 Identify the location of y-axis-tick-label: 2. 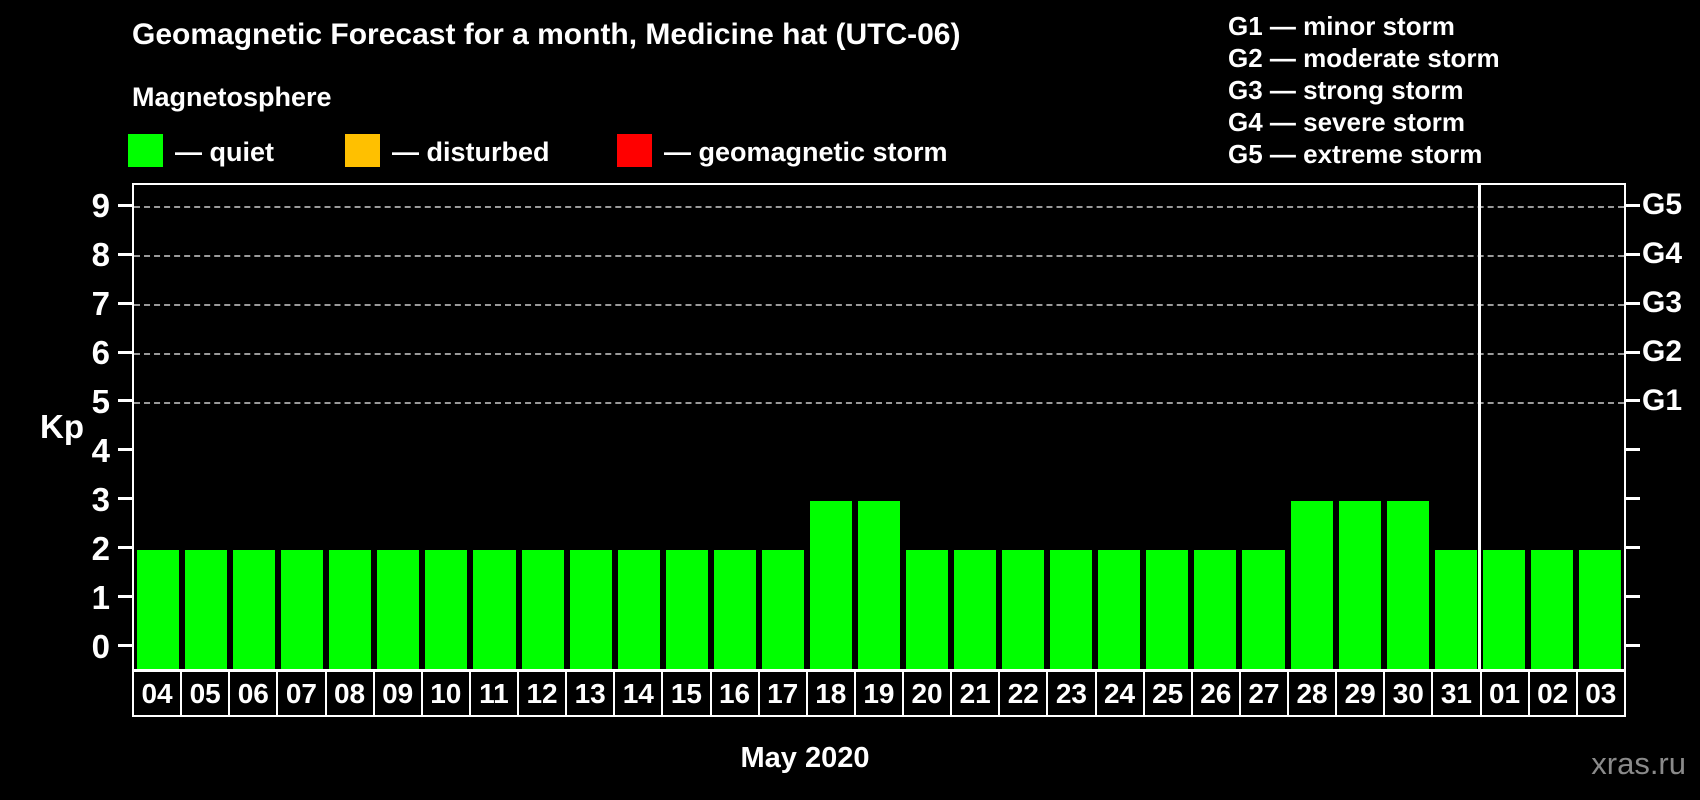
(100, 548).